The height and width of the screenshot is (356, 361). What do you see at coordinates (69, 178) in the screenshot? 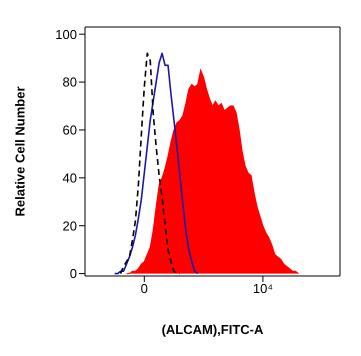
I see `y-tick-label: 40` at bounding box center [69, 178].